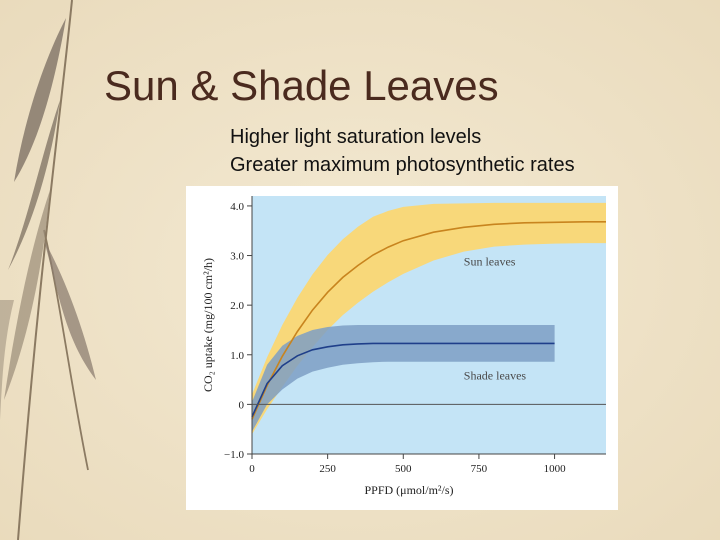  What do you see at coordinates (555, 469) in the screenshot?
I see `x-tick-label: 1000` at bounding box center [555, 469].